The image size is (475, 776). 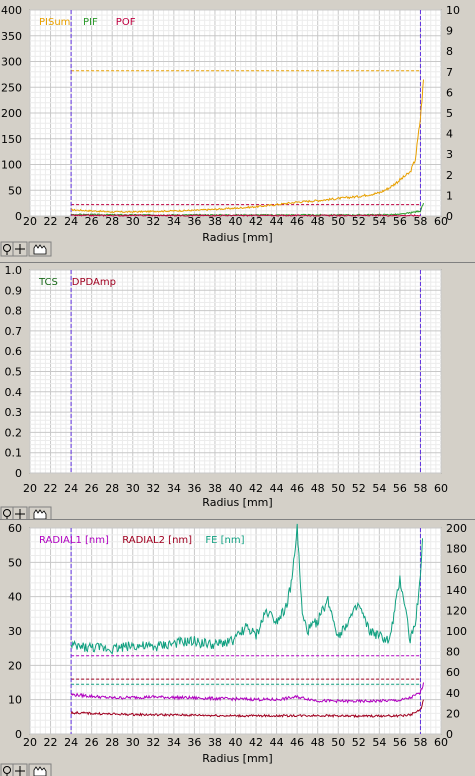 I want to click on y-tick-label-left: 200, so click(x=11, y=113).